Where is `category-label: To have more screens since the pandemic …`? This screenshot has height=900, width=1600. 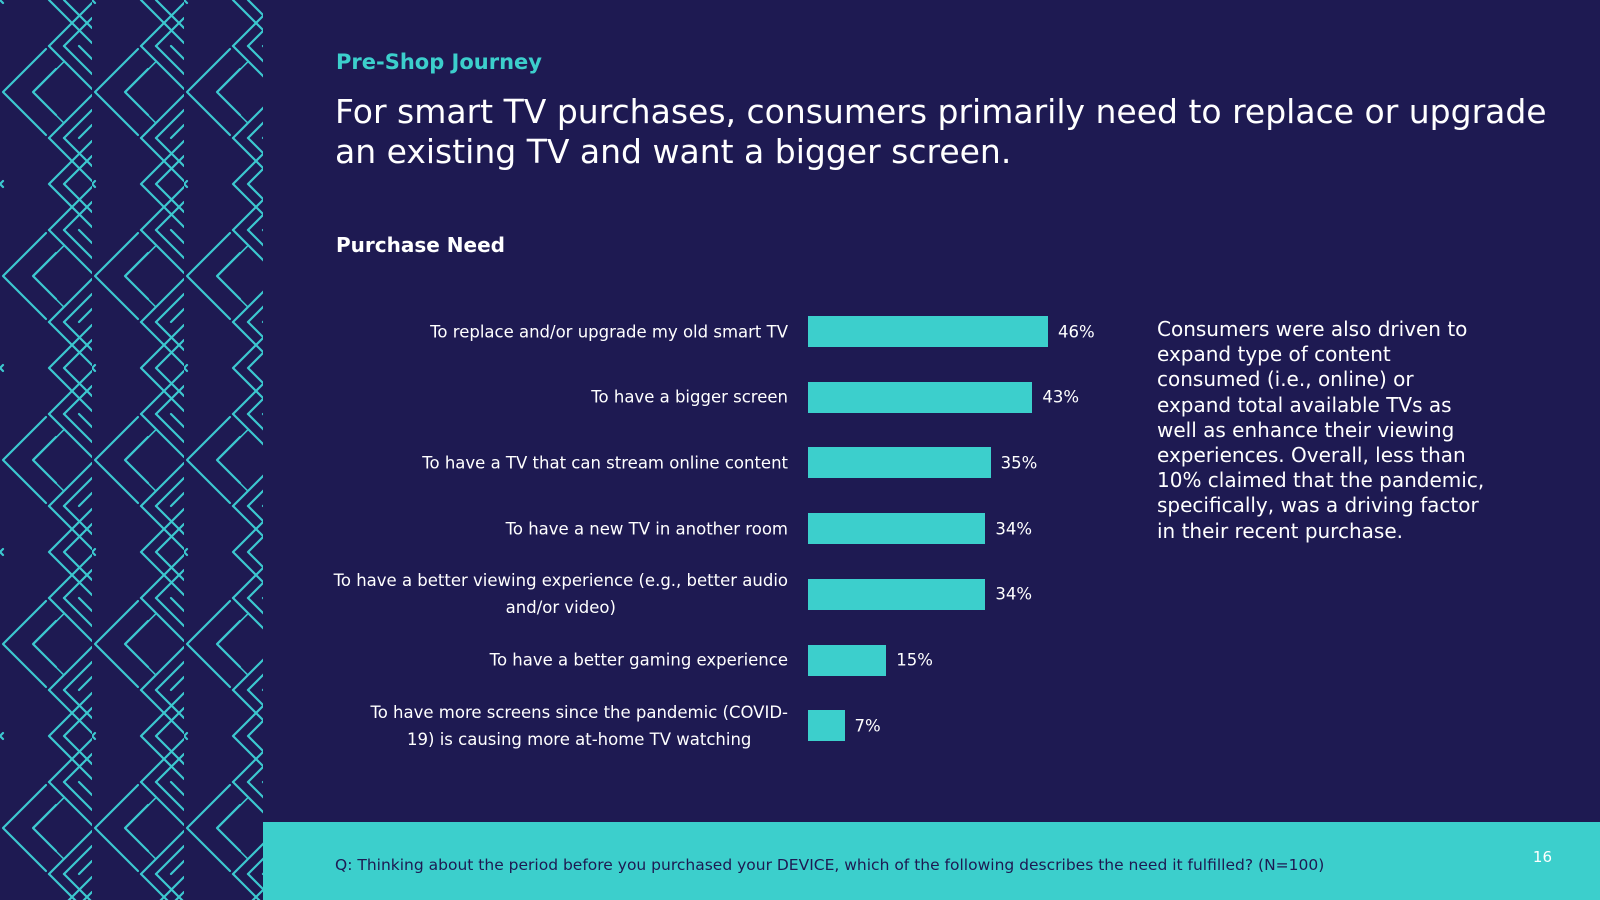
category-label: To have more screens since the pandemic … is located at coordinates (579, 726).